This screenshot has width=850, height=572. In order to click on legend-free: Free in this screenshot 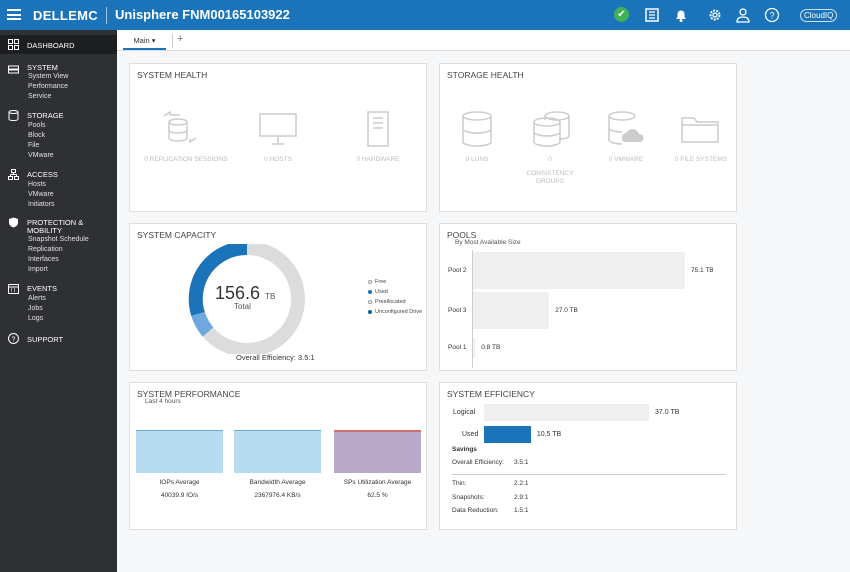, I will do `click(377, 282)`.